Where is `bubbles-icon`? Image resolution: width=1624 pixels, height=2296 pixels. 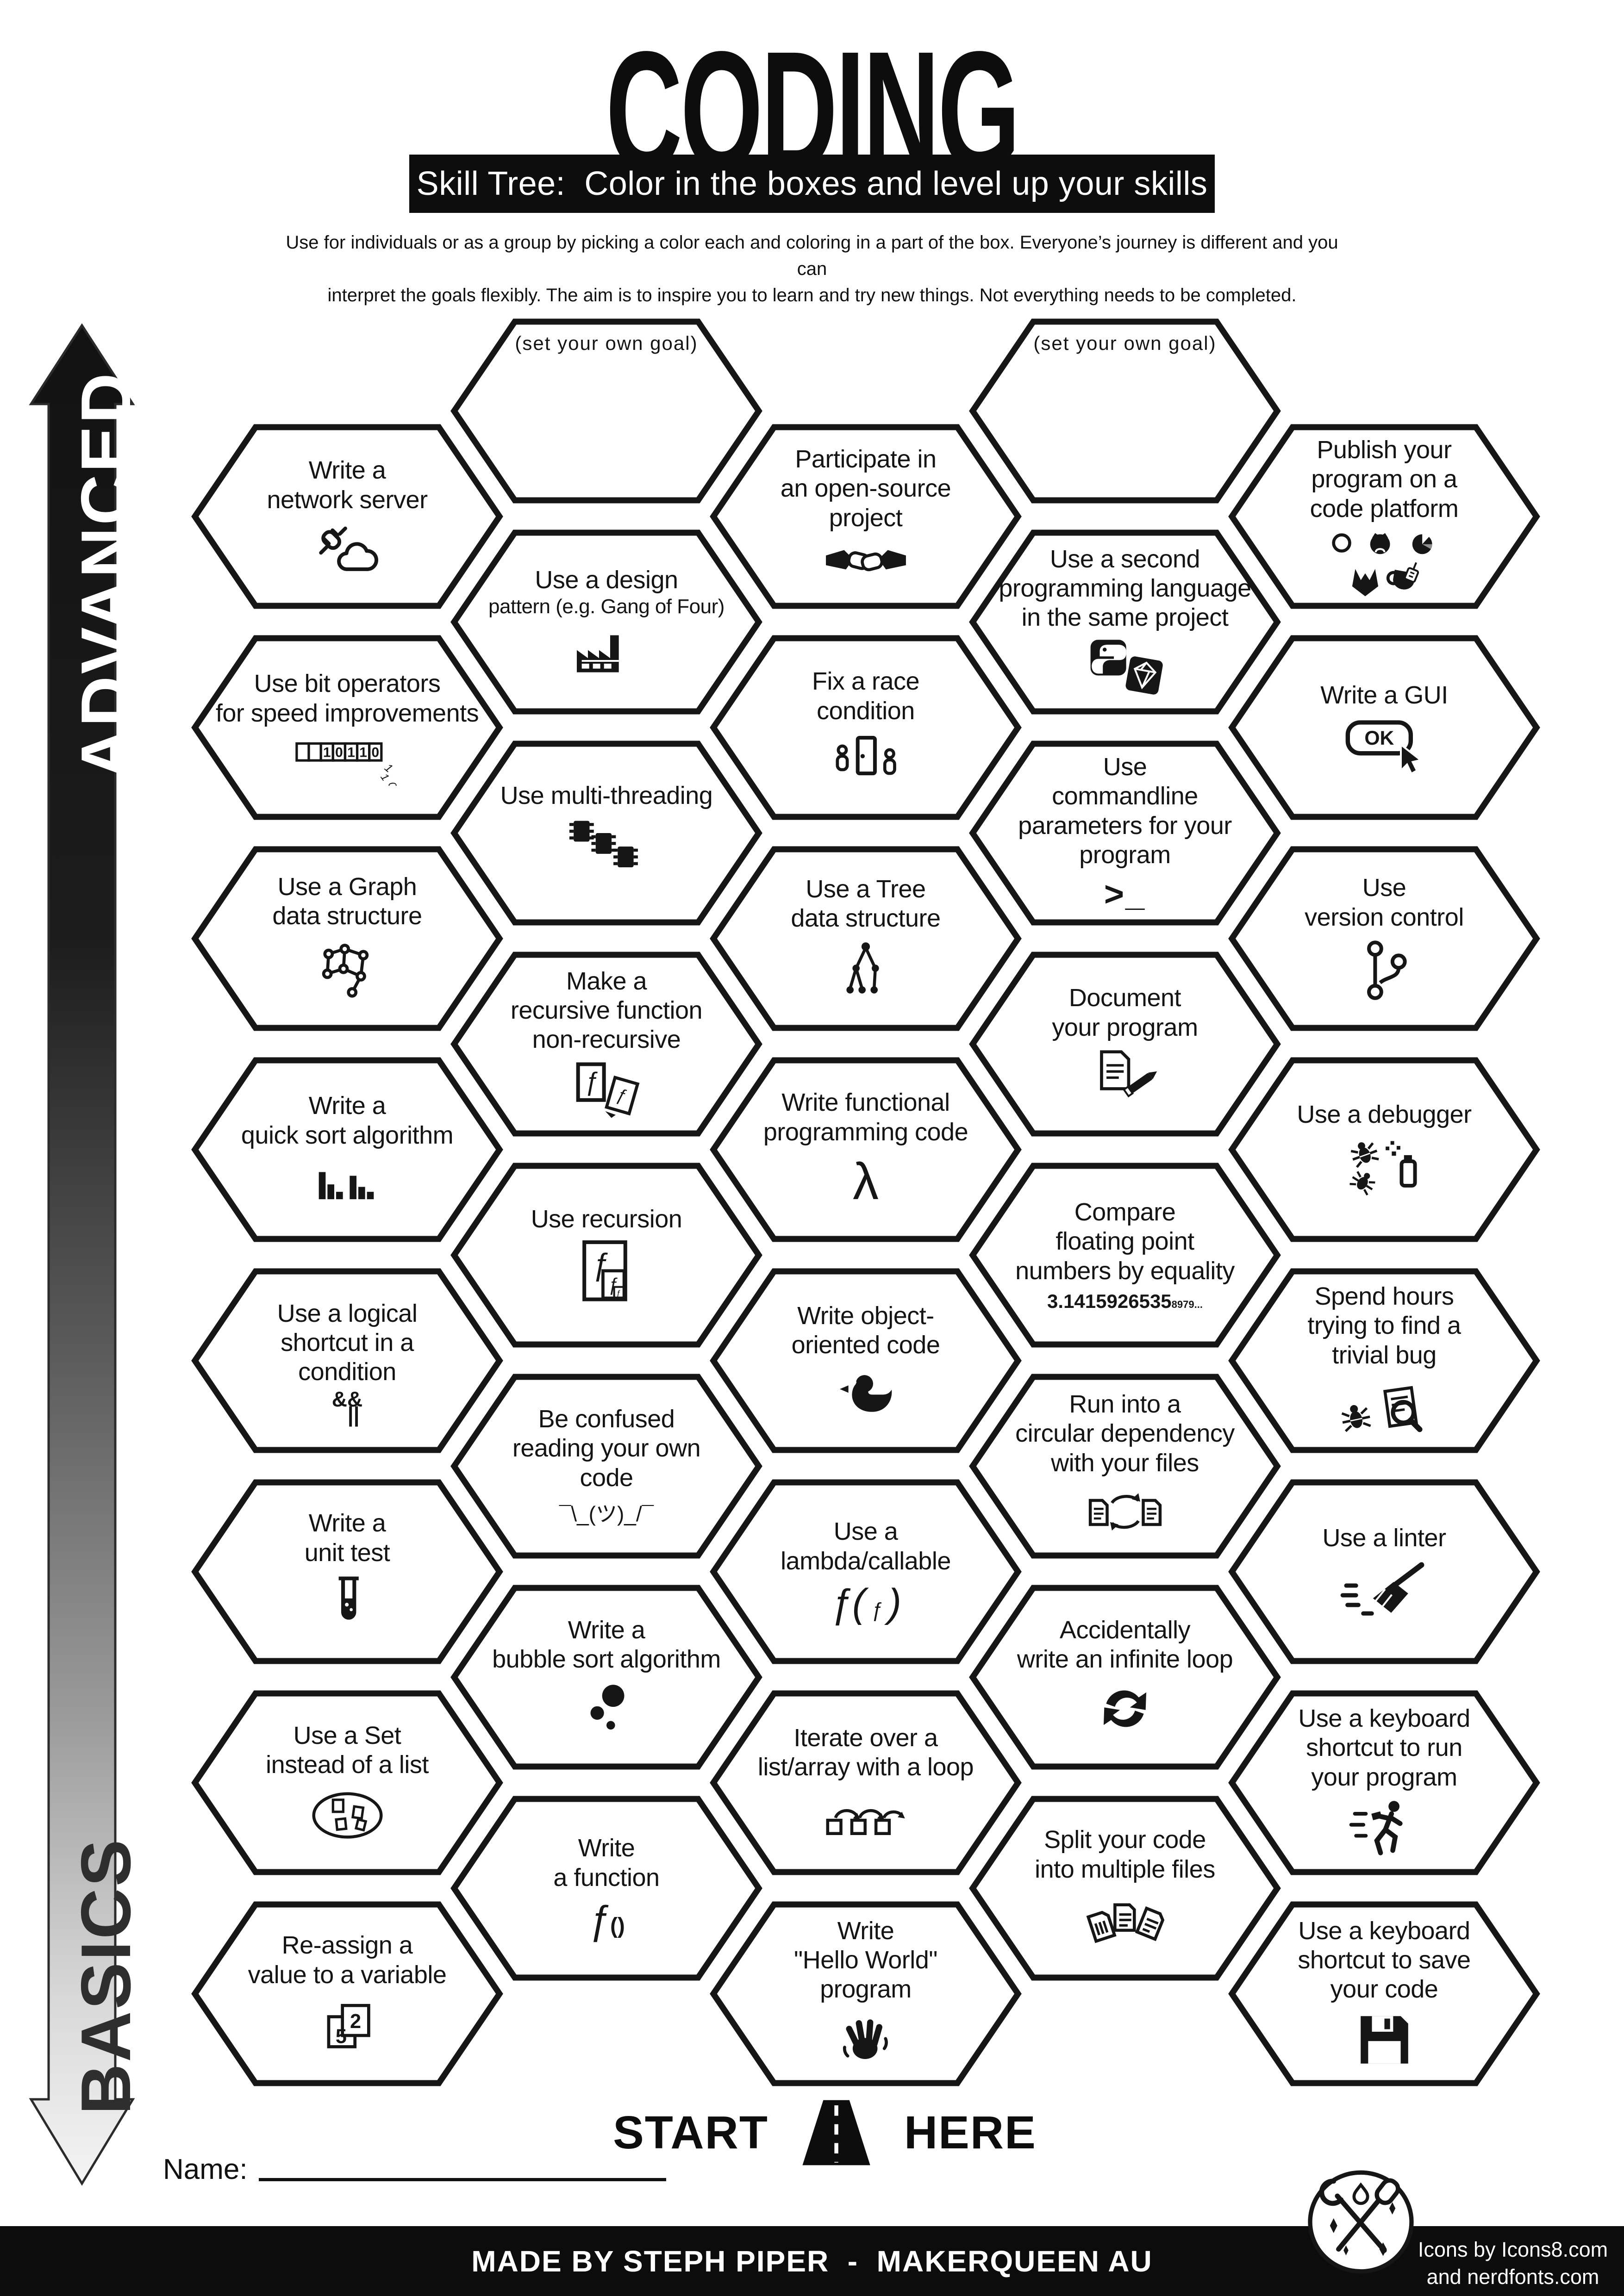
bubbles-icon is located at coordinates (606, 1709).